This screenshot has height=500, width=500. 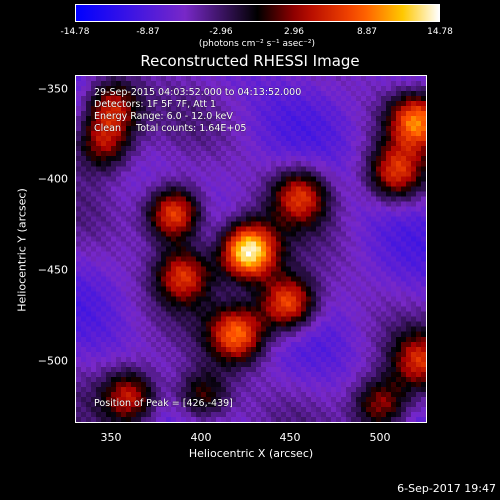 I want to click on x-tick-label: 500, so click(x=380, y=437).